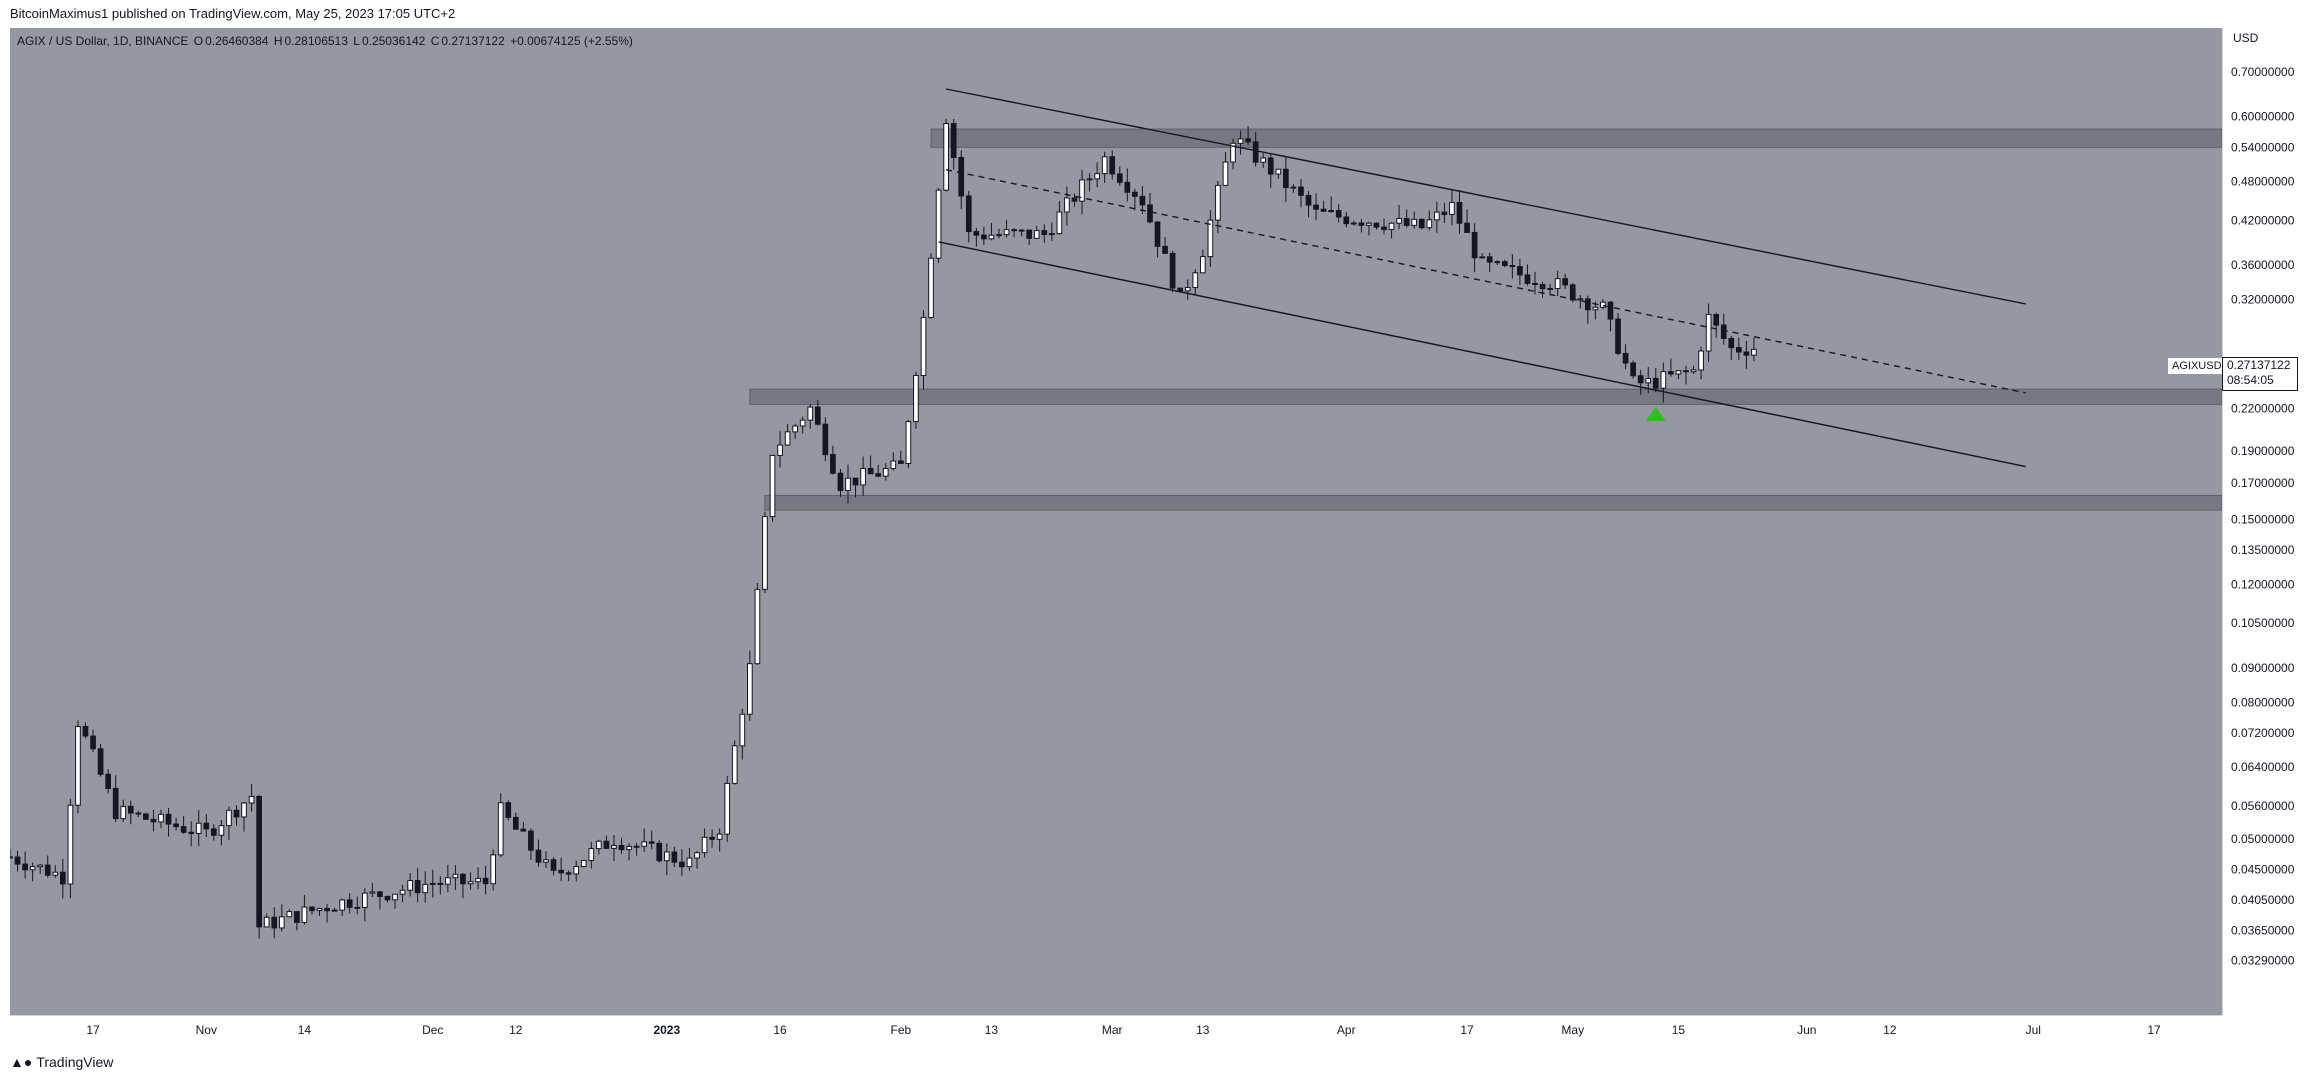 This screenshot has height=1079, width=2314. Describe the element at coordinates (1482, 354) in the screenshot. I see `channel-lower-line` at that location.